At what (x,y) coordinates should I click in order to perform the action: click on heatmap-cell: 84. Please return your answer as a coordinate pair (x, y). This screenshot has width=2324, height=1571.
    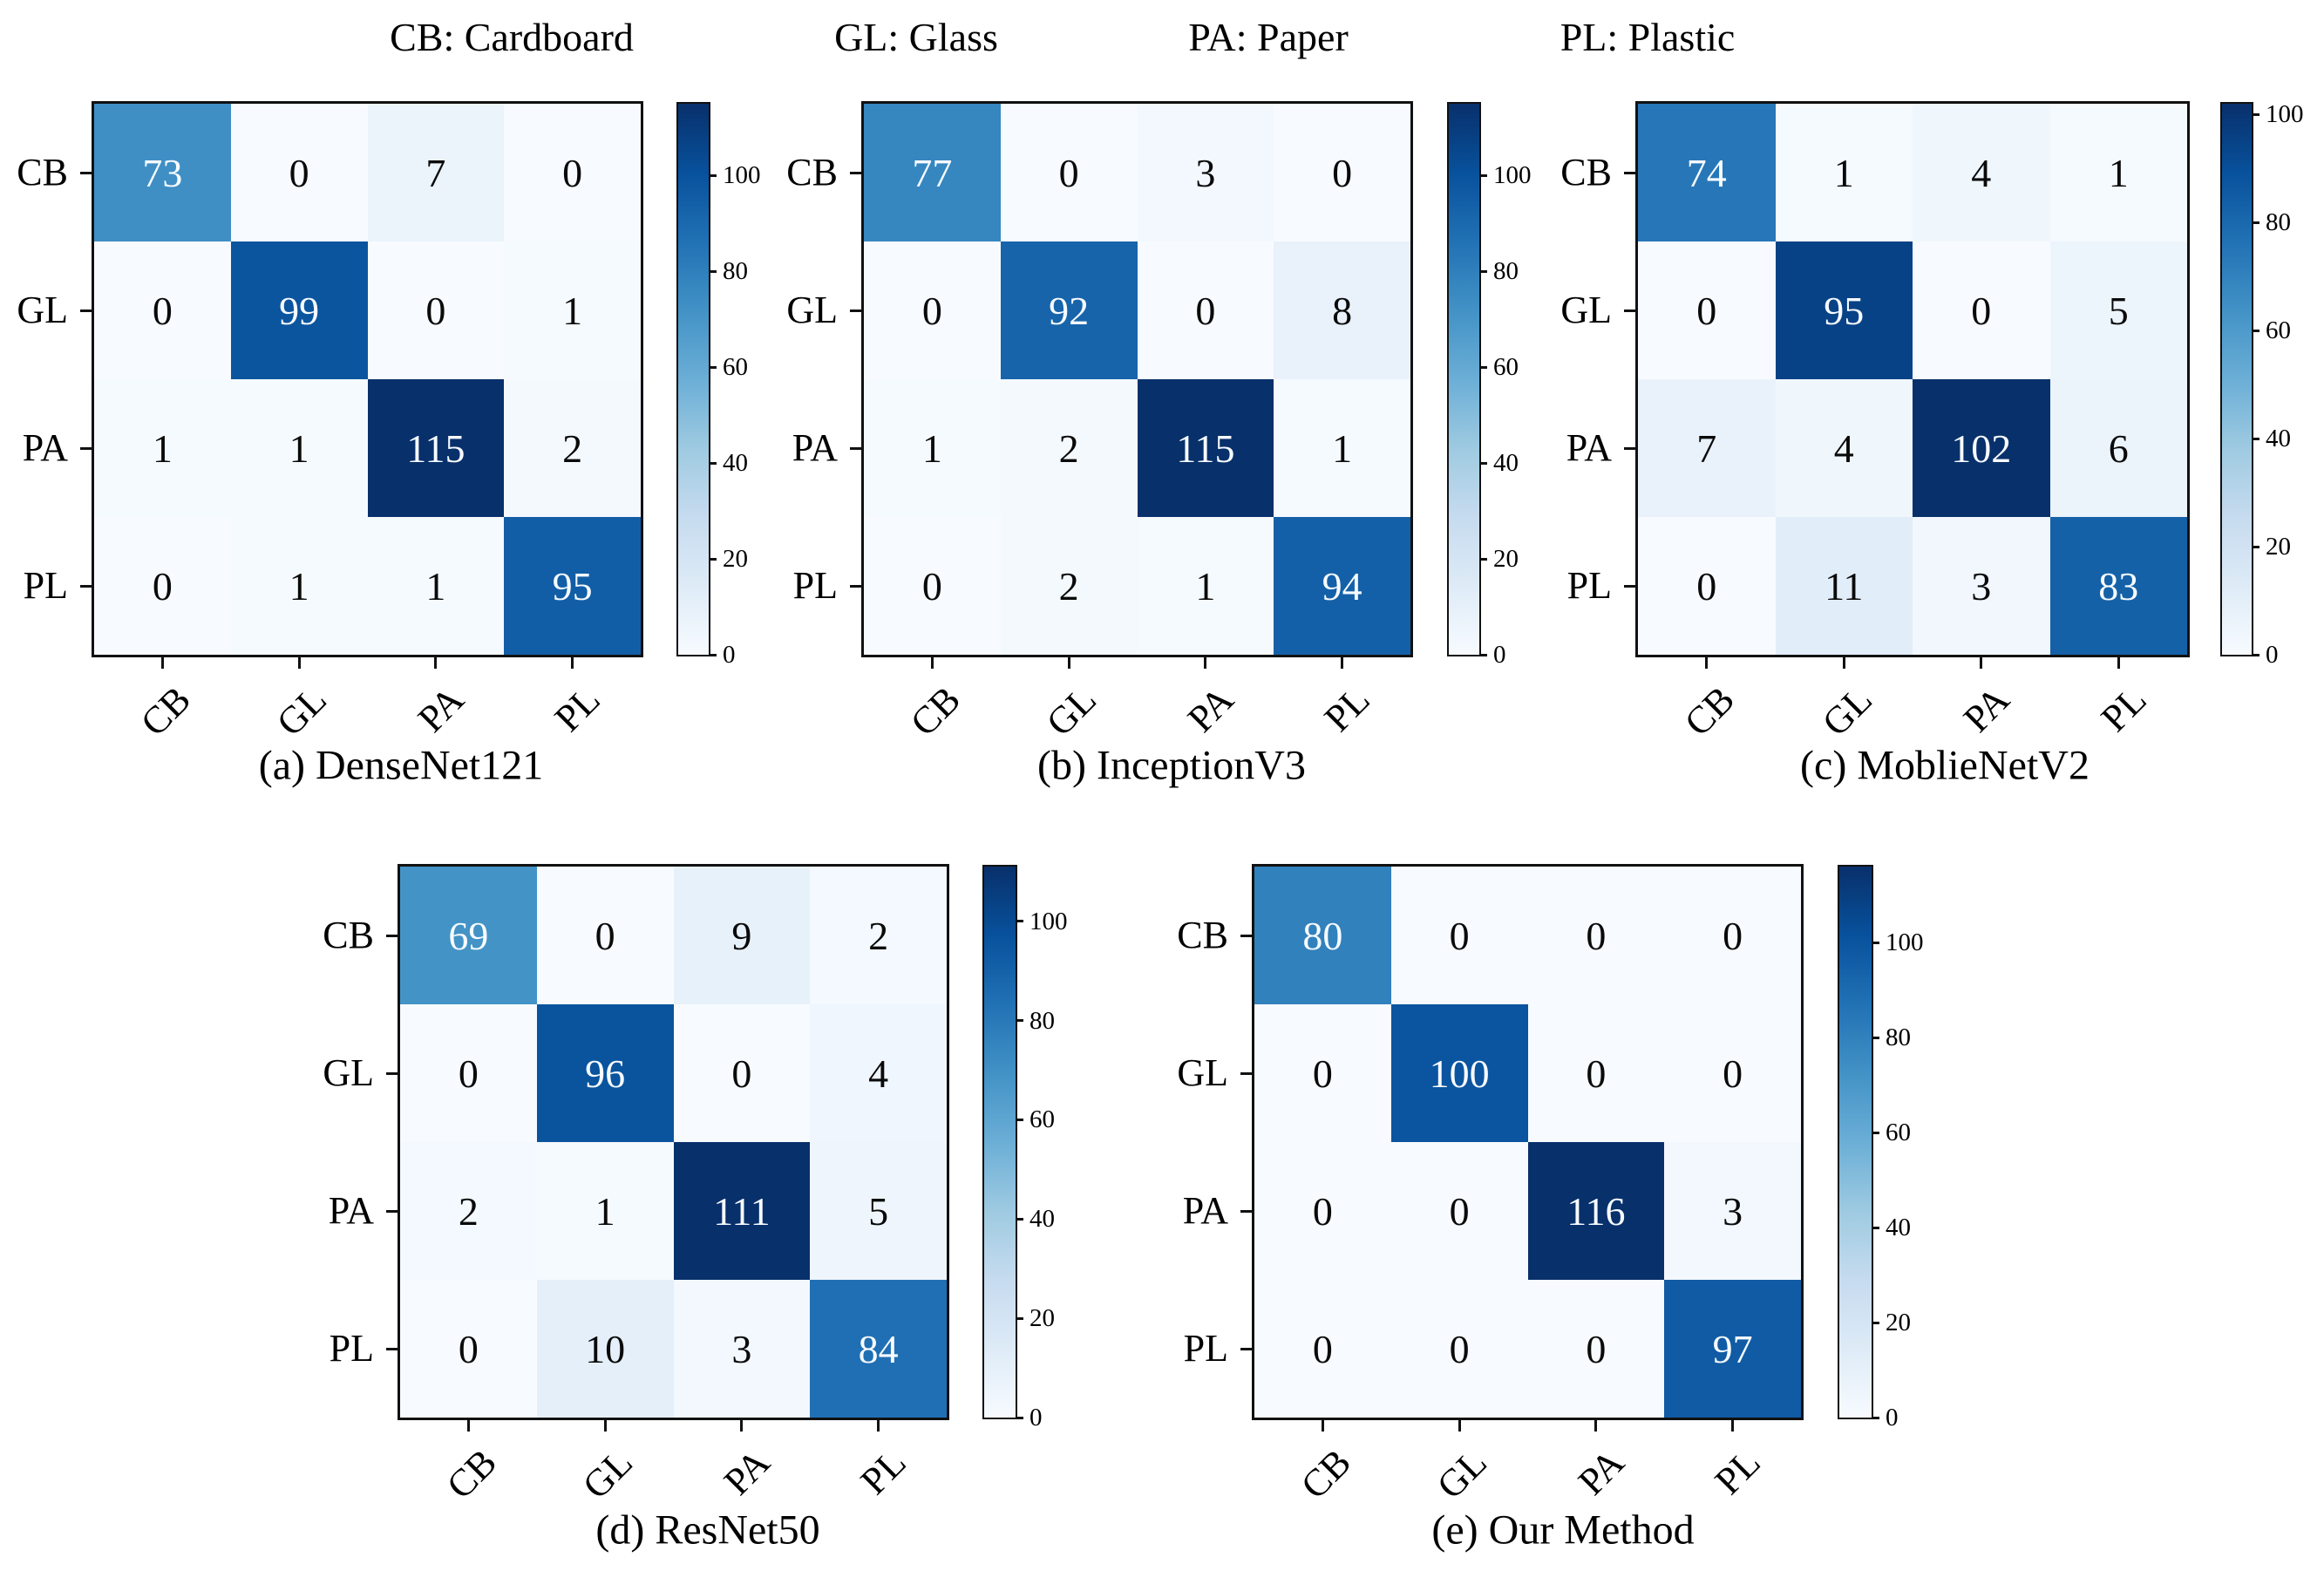
    Looking at the image, I should click on (878, 1349).